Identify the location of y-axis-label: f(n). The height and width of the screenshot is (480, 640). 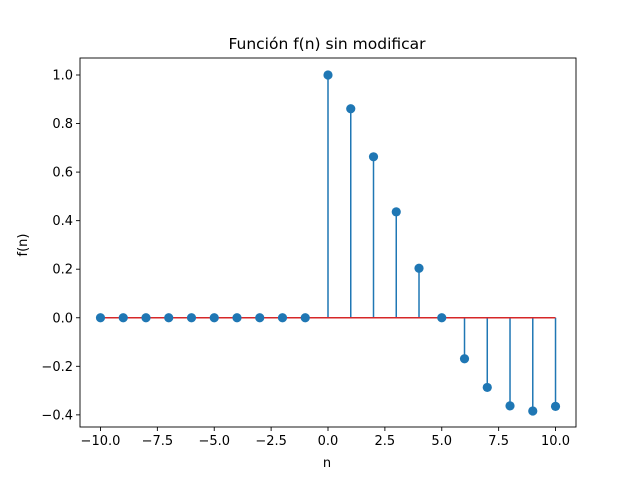
(23, 245).